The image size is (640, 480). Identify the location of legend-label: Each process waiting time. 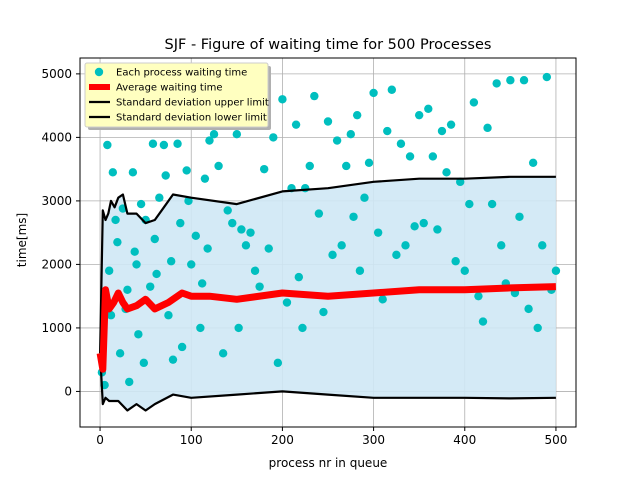
(181, 73).